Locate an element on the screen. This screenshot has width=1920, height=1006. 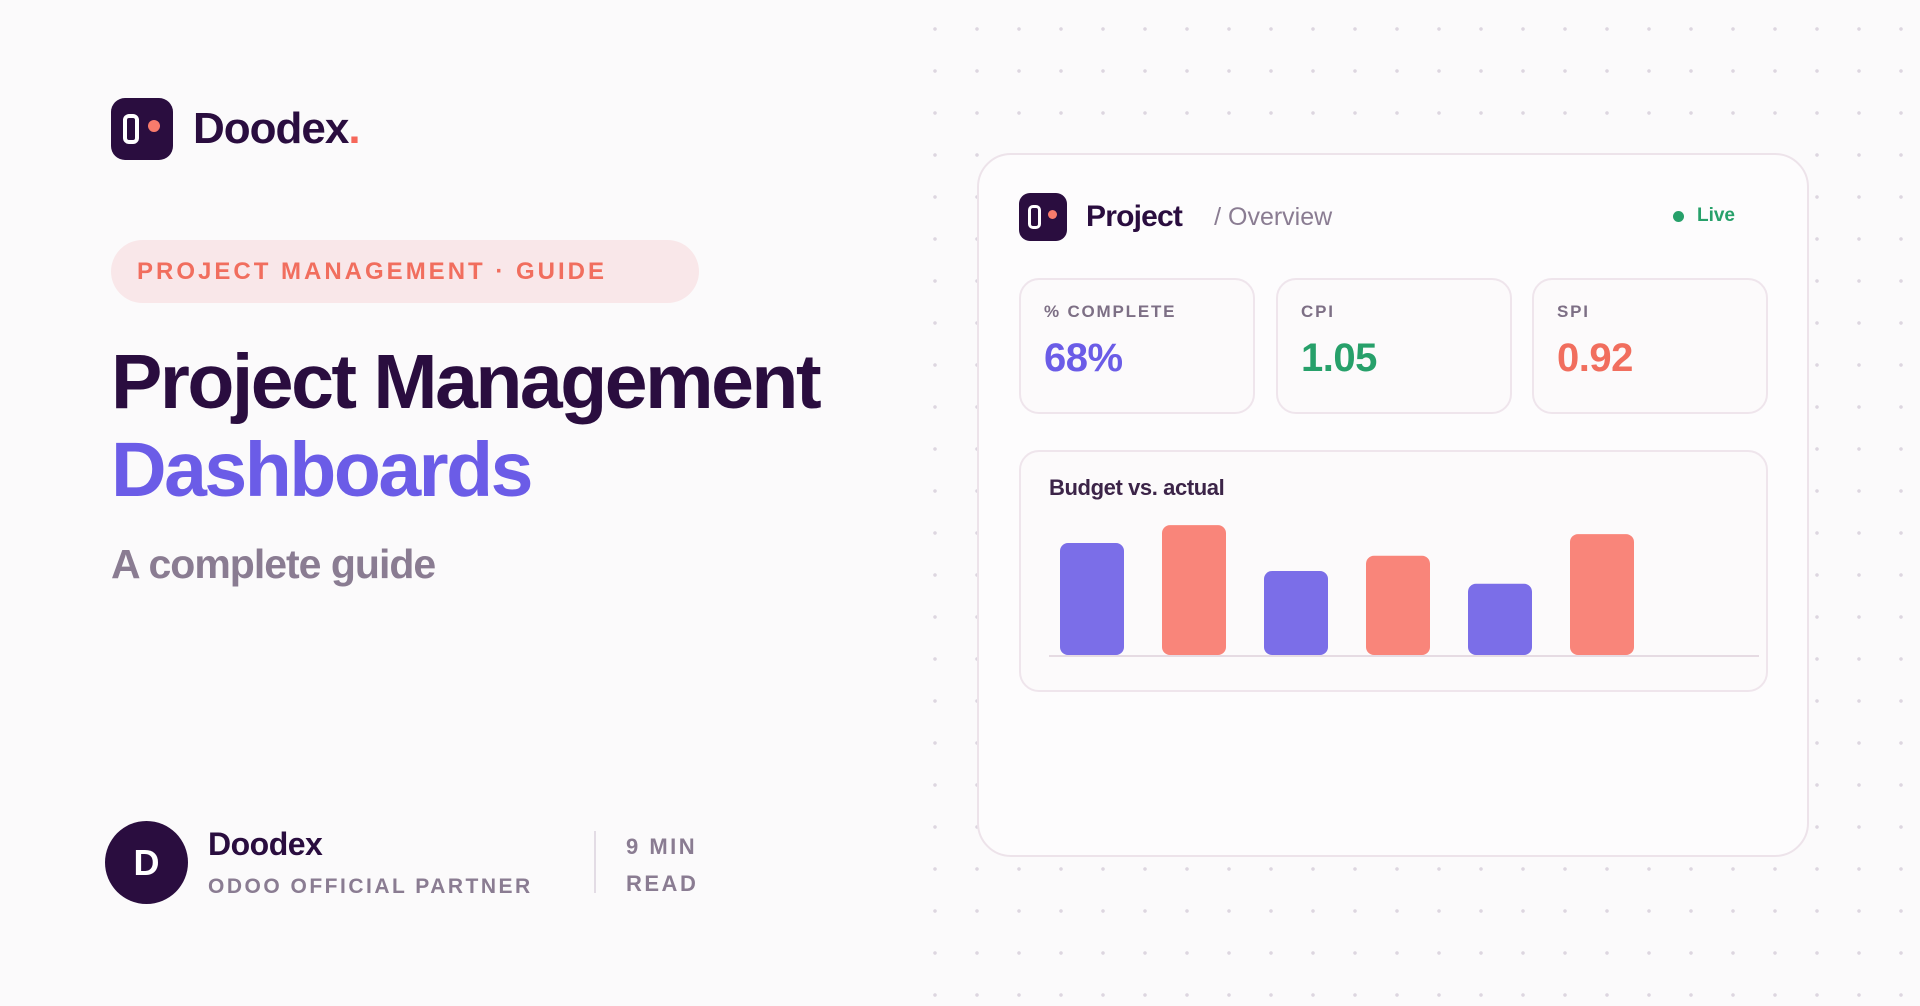
breadcrumb: / Overview is located at coordinates (1273, 216).